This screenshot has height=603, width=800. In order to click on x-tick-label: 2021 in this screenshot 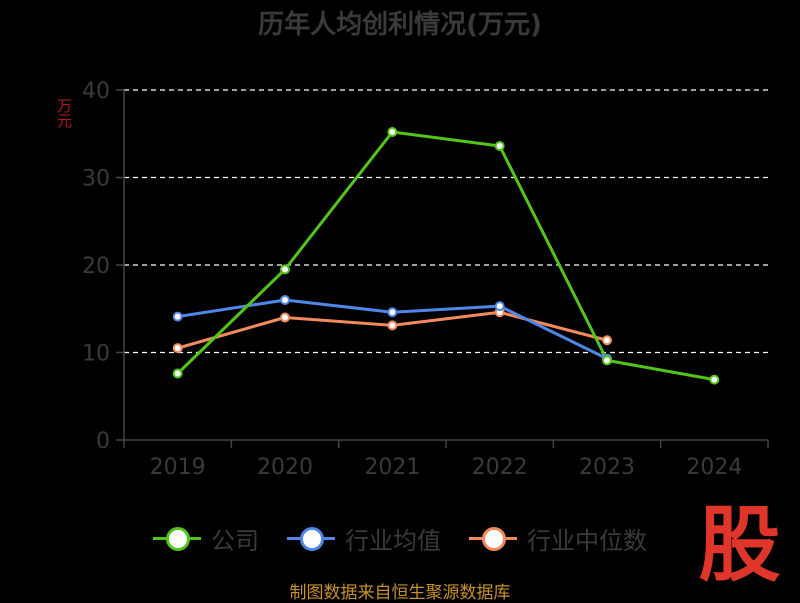, I will do `click(392, 467)`.